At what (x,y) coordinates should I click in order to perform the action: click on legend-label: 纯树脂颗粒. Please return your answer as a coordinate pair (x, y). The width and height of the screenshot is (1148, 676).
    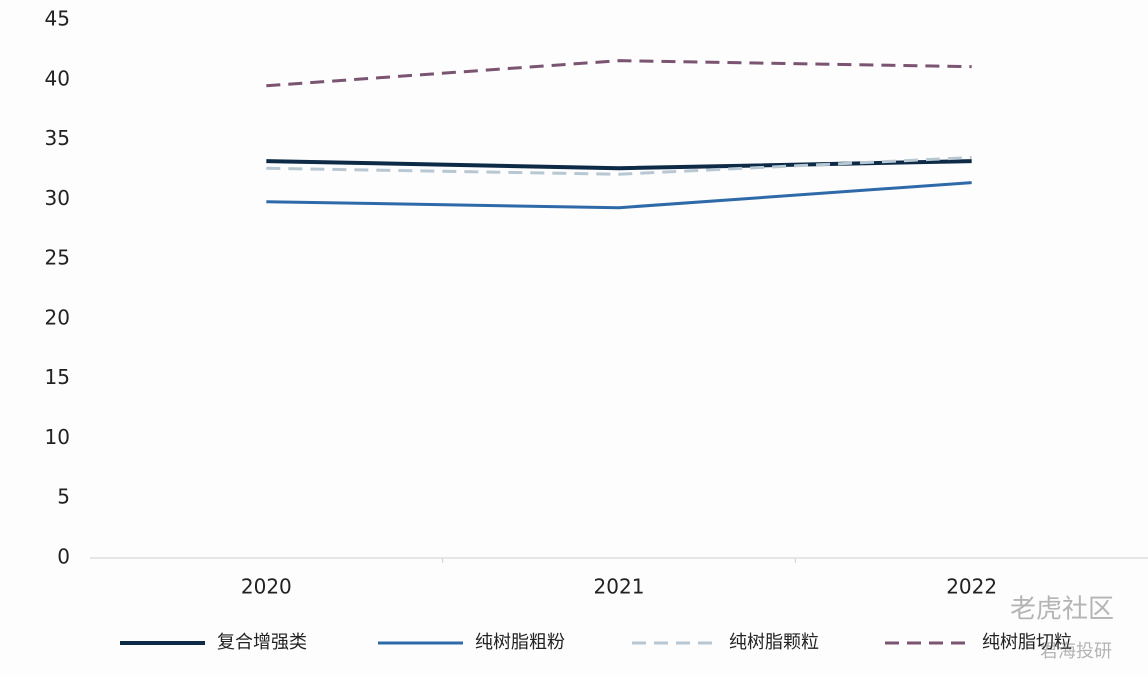
    Looking at the image, I should click on (774, 642).